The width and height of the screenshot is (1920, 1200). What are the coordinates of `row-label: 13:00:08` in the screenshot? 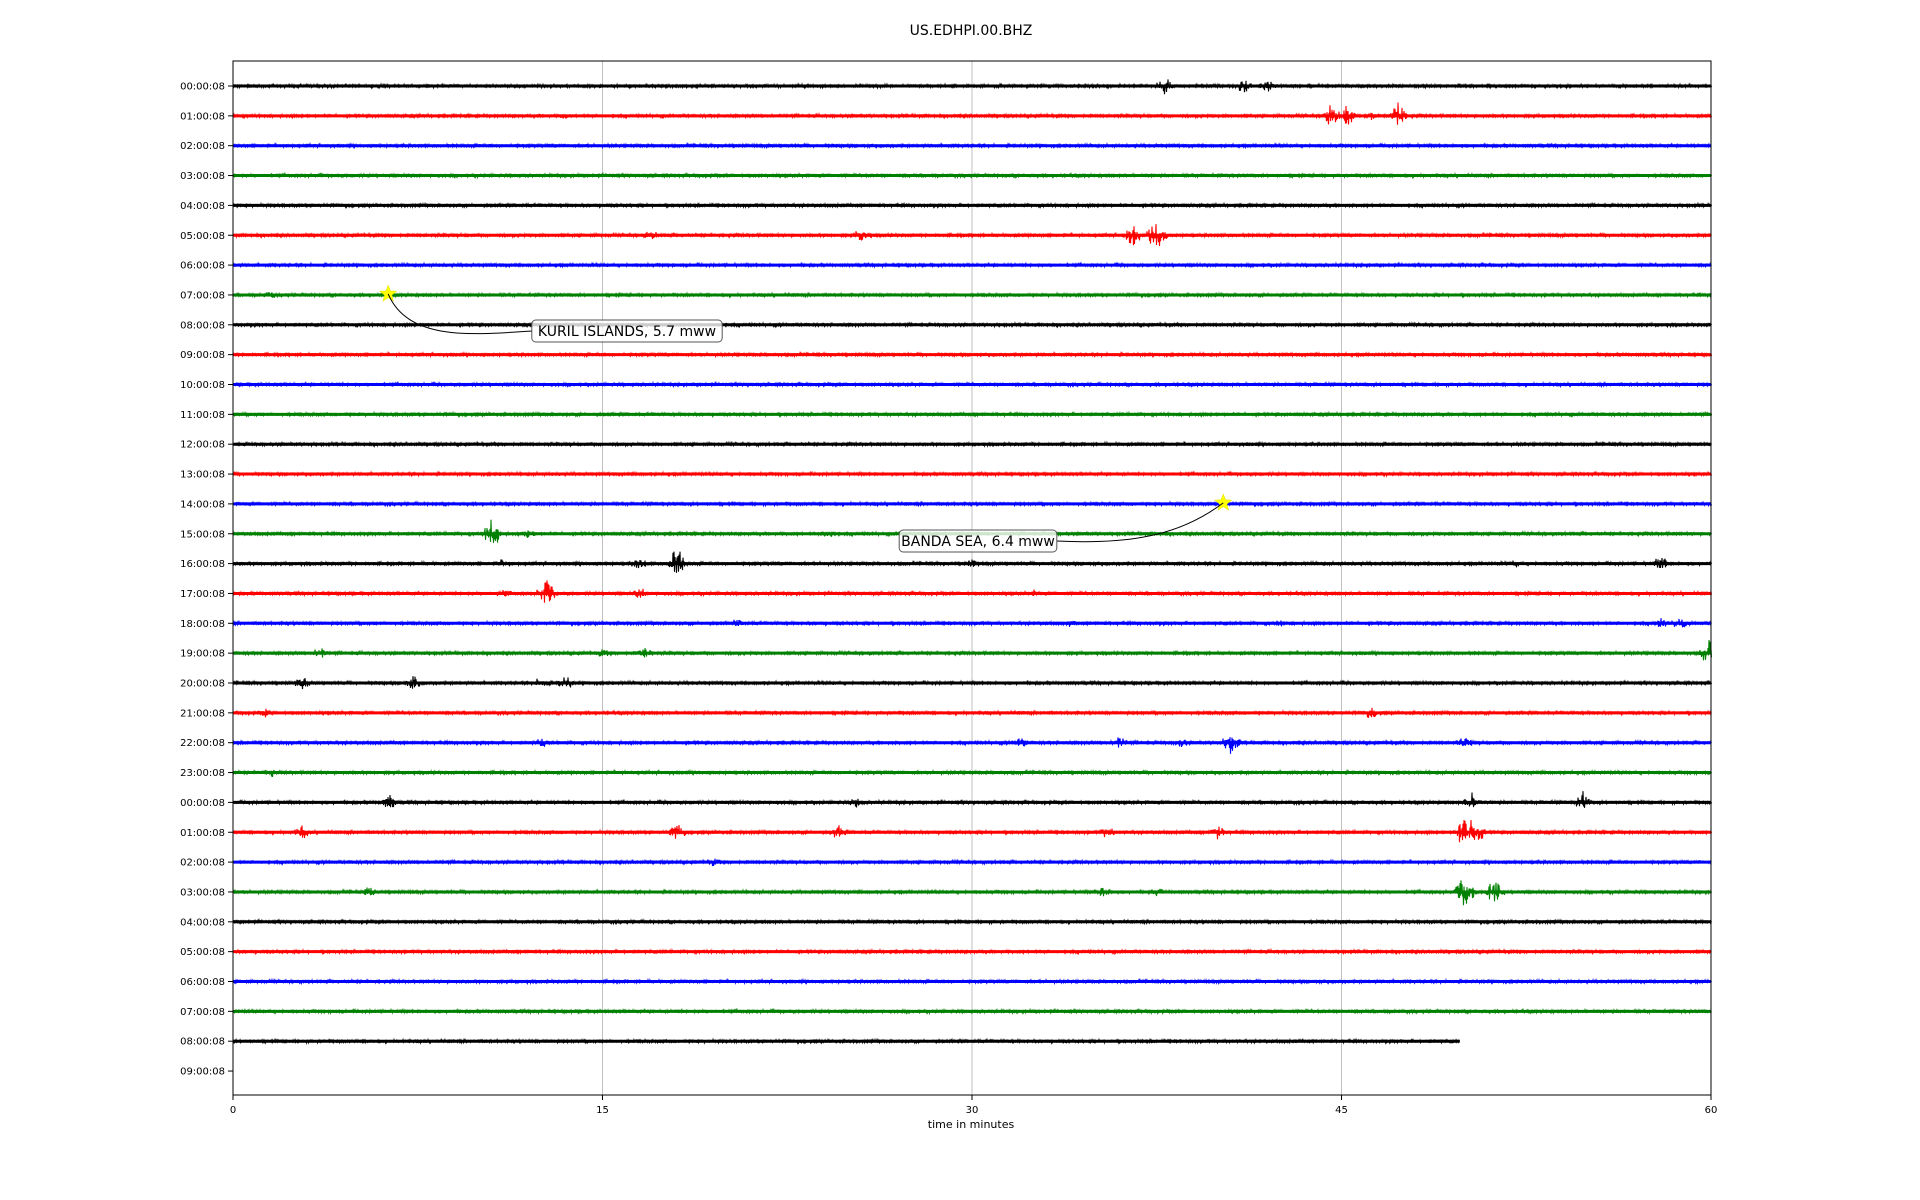 It's located at (202, 475).